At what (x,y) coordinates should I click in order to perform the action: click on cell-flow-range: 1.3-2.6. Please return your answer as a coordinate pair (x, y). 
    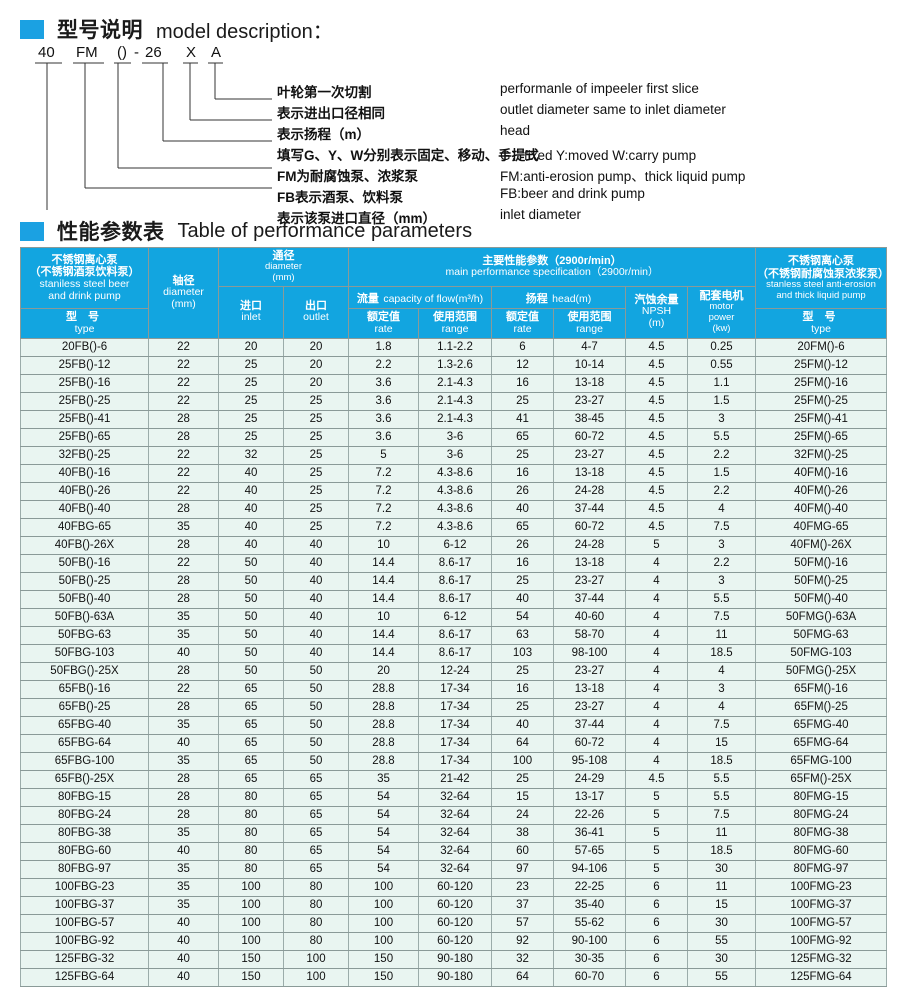
    Looking at the image, I should click on (455, 365).